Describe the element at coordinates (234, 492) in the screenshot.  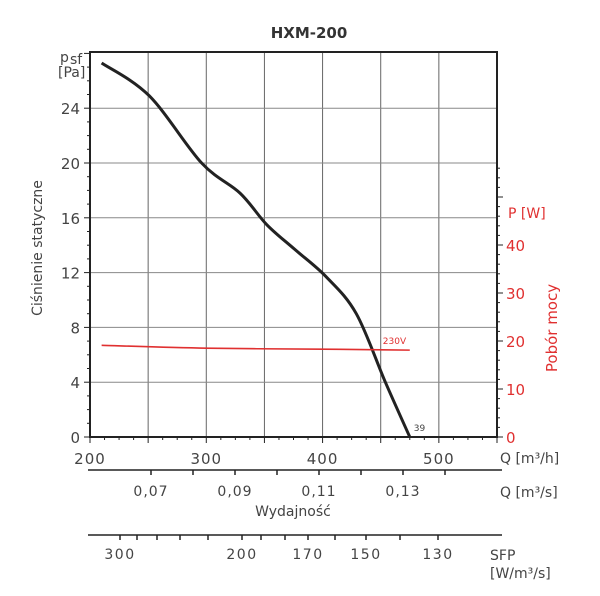
I see `qs-tick-label: 0,09` at that location.